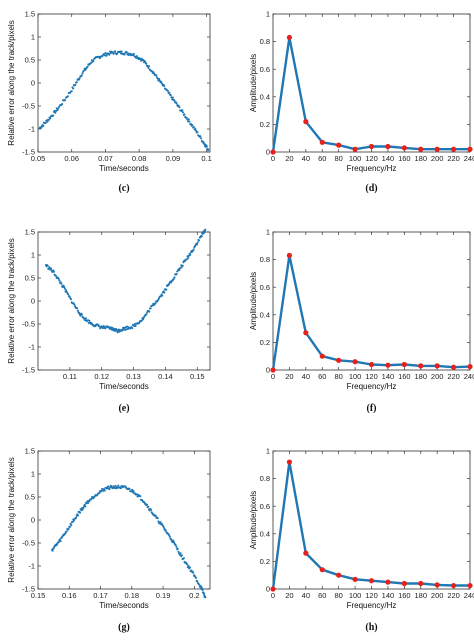 The height and width of the screenshot is (641, 474). Describe the element at coordinates (105, 158) in the screenshot. I see `x-tick-label: 0.07` at that location.